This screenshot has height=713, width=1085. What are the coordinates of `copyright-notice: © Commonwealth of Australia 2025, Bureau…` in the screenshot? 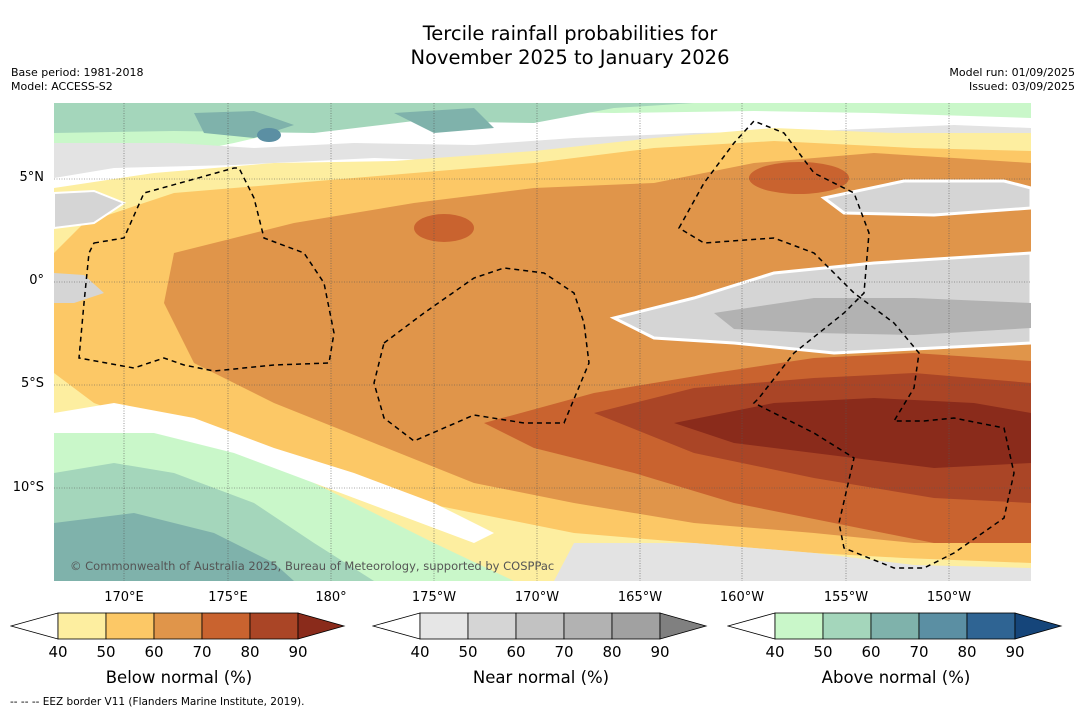 It's located at (312, 566).